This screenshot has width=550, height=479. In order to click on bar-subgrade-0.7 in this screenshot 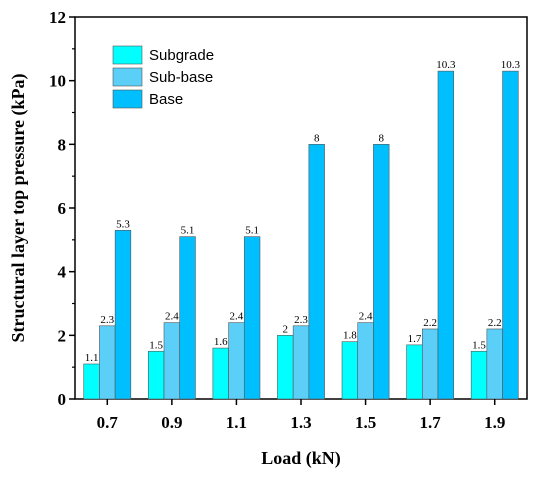, I will do `click(91, 381)`.